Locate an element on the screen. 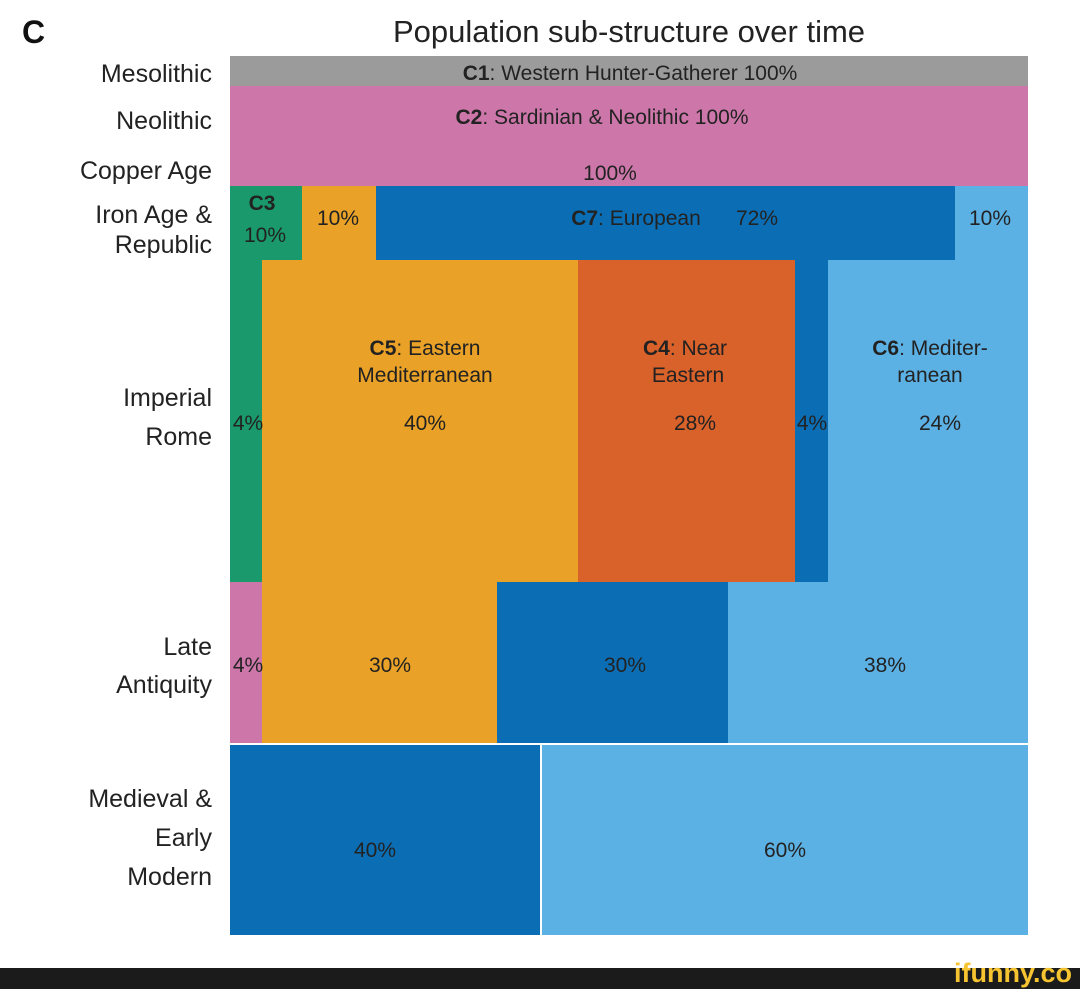 This screenshot has width=1080, height=989. label-iron-c6-pct: 10% is located at coordinates (990, 218).